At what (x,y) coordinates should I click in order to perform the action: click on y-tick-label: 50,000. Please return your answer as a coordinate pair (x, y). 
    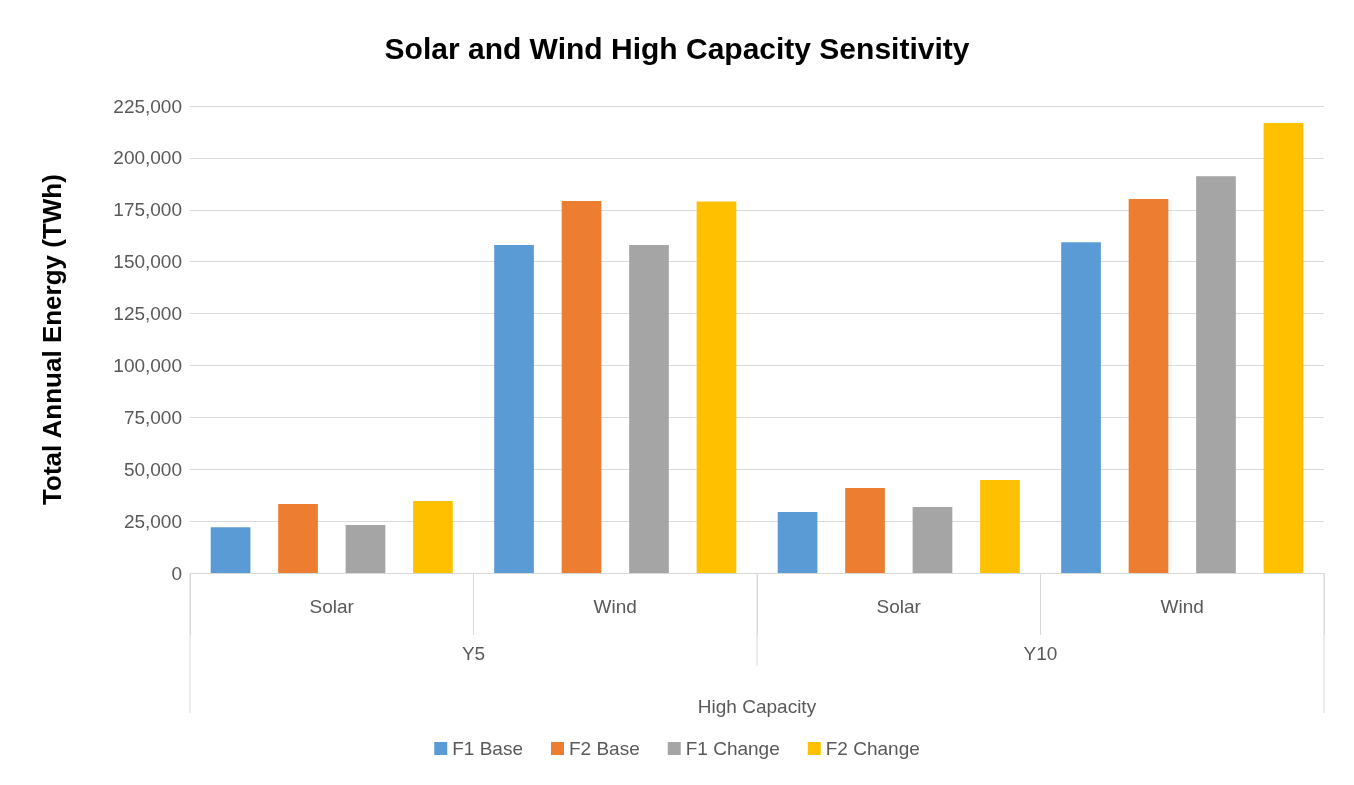
    Looking at the image, I should click on (152, 469).